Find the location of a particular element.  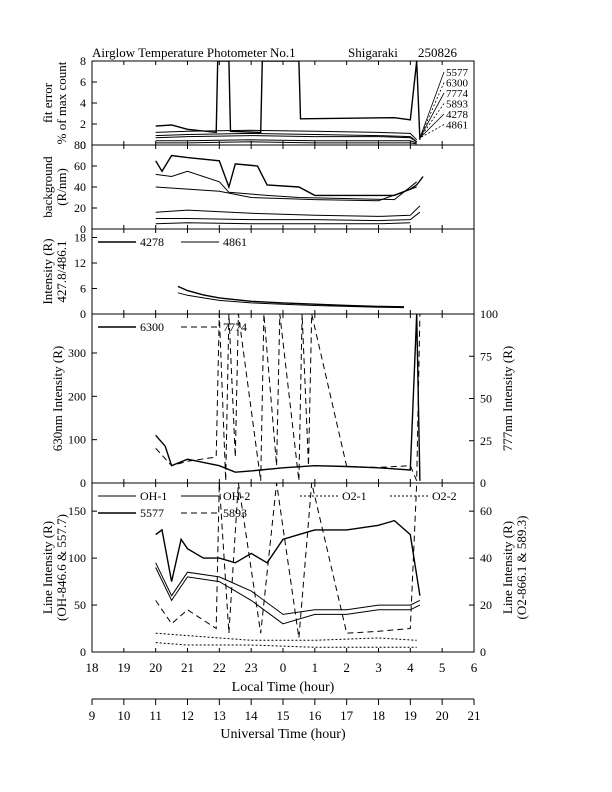

y-axis-label: background is located at coordinates (47, 187).